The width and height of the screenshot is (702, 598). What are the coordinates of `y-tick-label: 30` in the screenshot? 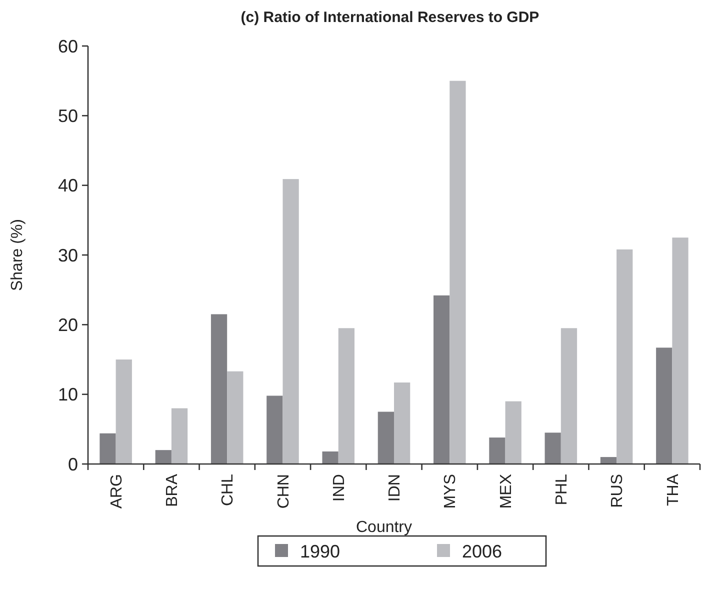 It's located at (68, 255).